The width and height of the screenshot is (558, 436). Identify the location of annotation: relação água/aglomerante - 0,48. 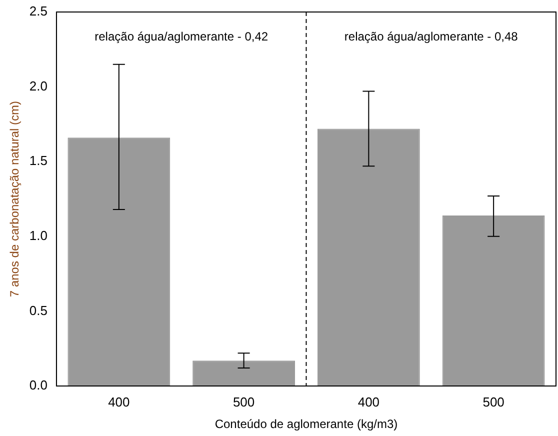
(431, 36).